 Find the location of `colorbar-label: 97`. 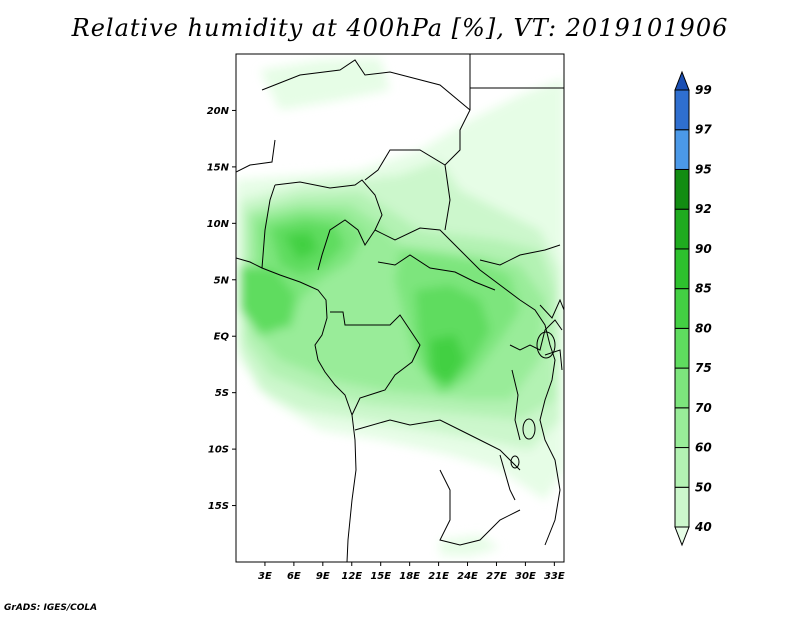

colorbar-label: 97 is located at coordinates (703, 130).